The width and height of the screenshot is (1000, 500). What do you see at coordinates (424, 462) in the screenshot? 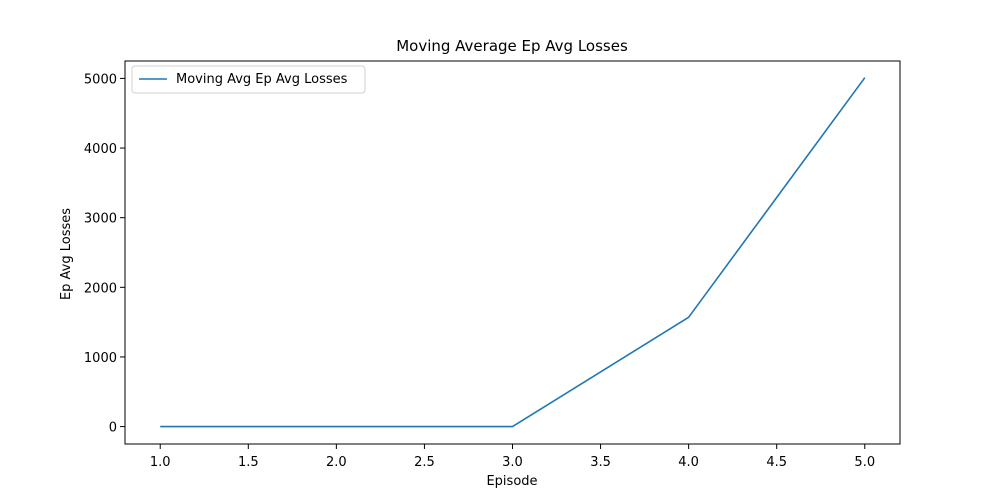
I see `x-tick-label: 2.5` at bounding box center [424, 462].